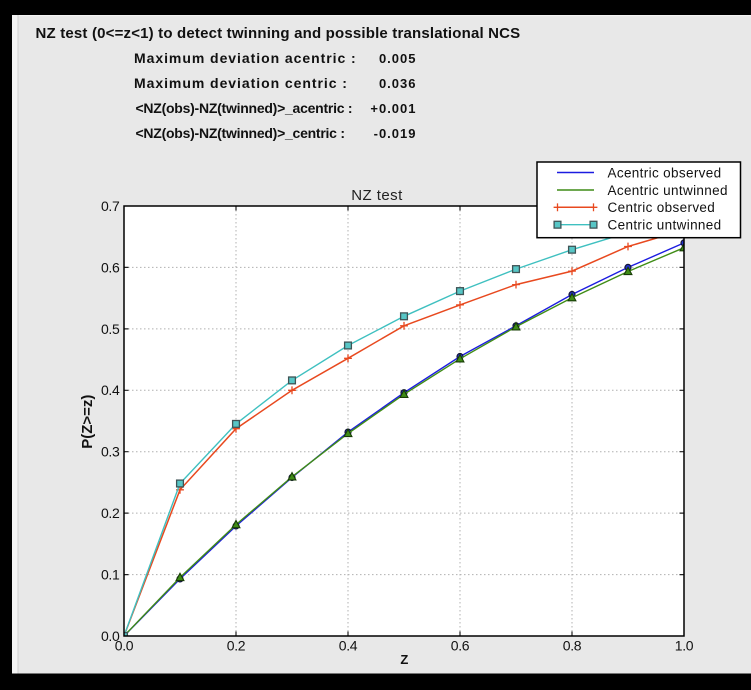 This screenshot has height=690, width=751. What do you see at coordinates (240, 133) in the screenshot?
I see `svg-text:<NZ(obs)-NZ(twinned)>_centric: <NZ(obs)-NZ(twinned)>_centric :` at bounding box center [240, 133].